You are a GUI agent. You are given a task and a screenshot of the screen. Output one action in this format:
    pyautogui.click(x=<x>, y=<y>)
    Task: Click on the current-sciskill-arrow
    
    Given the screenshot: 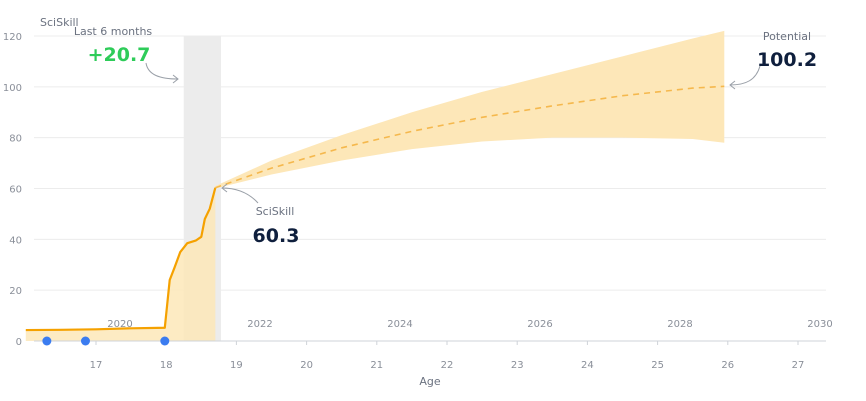 What is the action you would take?
    pyautogui.click(x=240, y=195)
    